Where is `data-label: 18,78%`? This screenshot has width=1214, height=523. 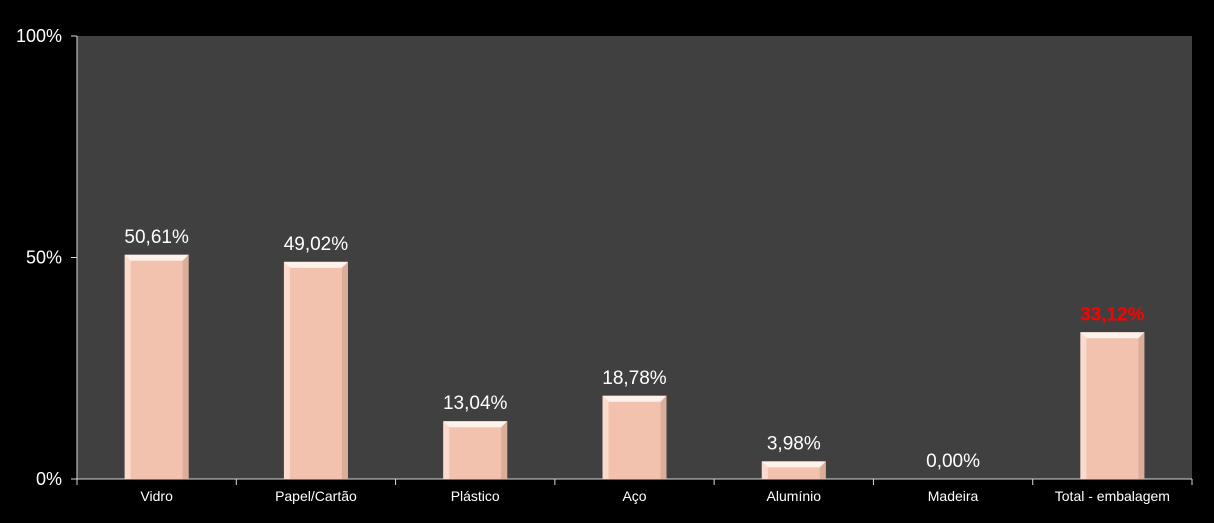
data-label: 18,78% is located at coordinates (634, 378).